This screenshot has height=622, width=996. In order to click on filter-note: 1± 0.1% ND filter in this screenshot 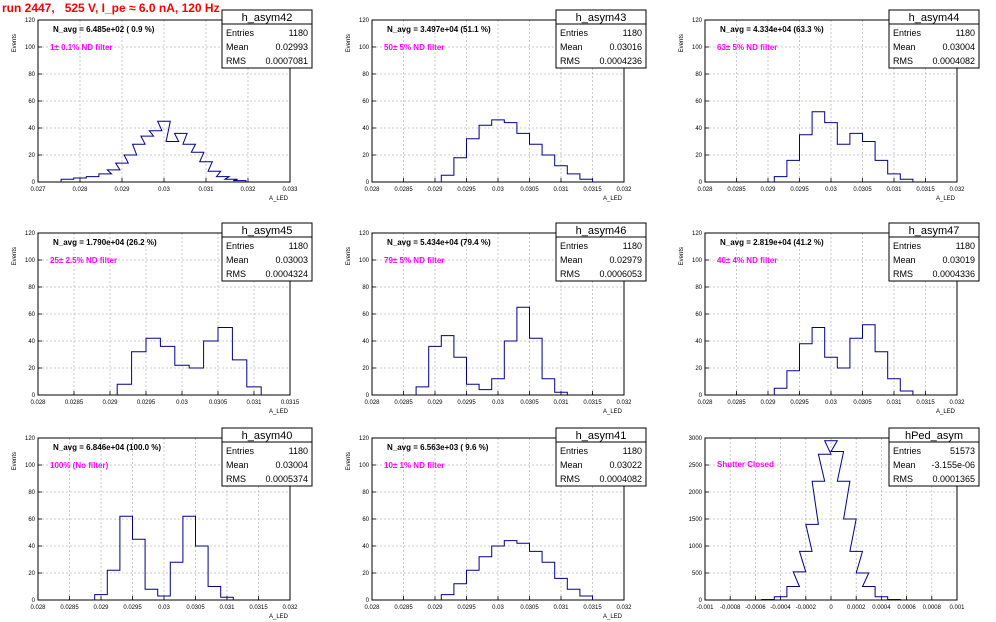, I will do `click(81, 47)`.